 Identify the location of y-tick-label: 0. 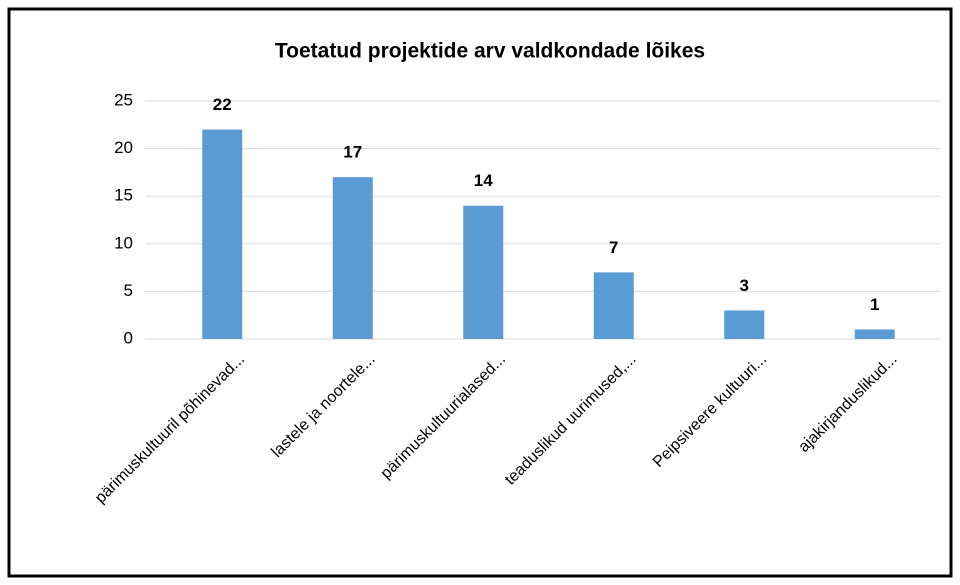
(128, 337).